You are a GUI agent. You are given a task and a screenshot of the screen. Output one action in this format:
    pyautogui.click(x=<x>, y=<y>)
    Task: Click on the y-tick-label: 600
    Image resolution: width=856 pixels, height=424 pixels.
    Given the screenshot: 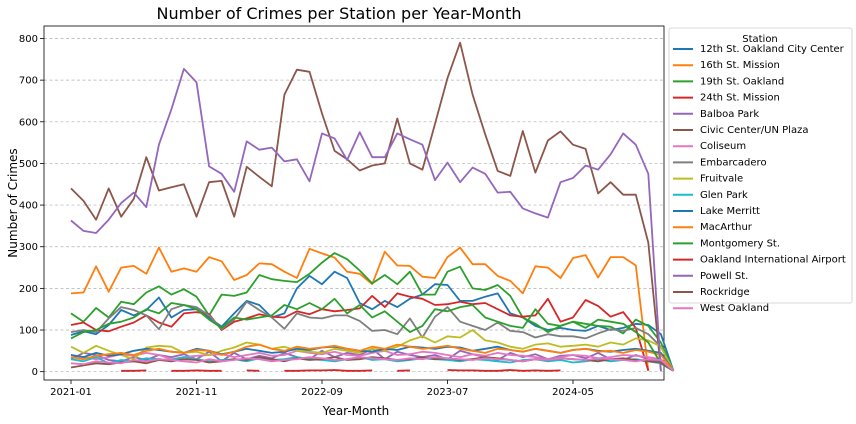 What is the action you would take?
    pyautogui.click(x=28, y=122)
    